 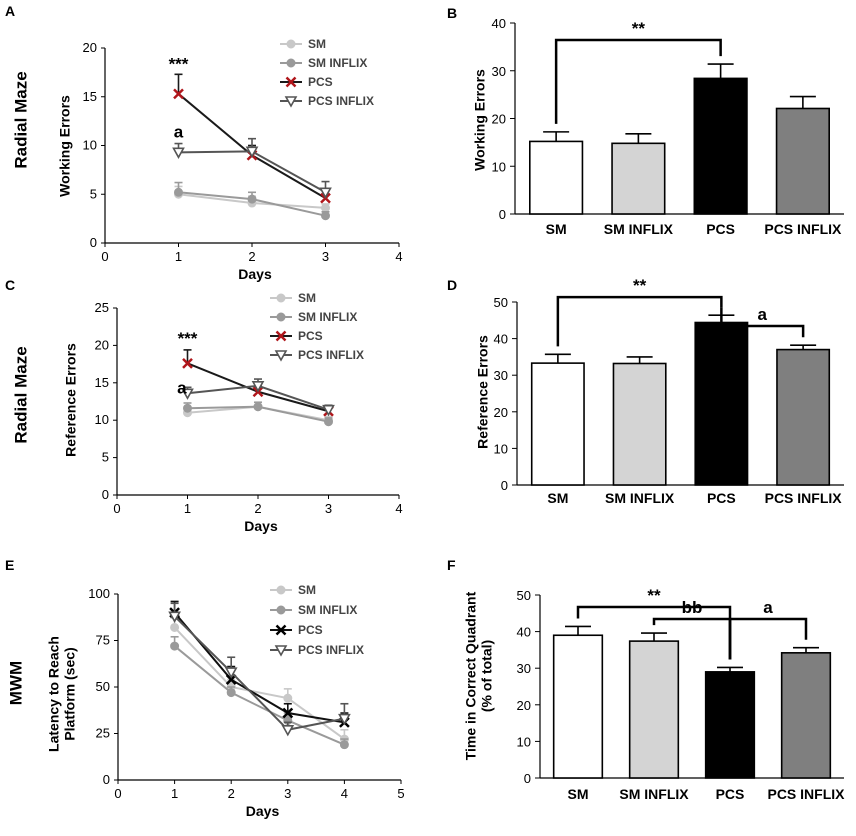 I want to click on panel-c-legend-pcs-inflix-label: PCS INFLIX, so click(x=331, y=355).